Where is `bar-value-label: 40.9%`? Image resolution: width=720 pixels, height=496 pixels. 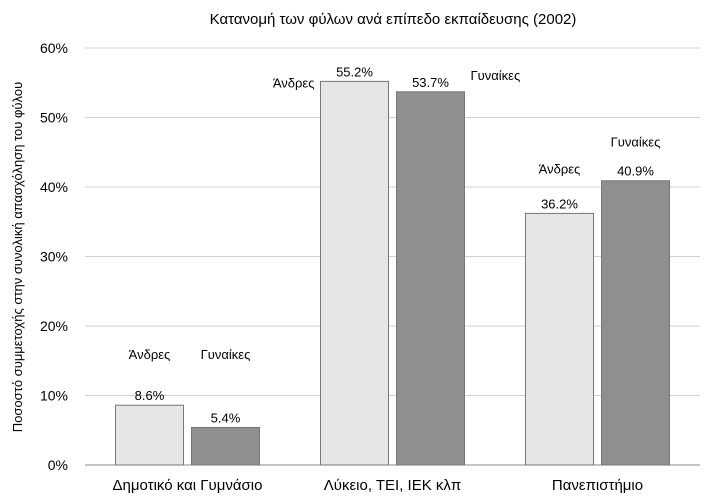 bar-value-label: 40.9% is located at coordinates (635, 171).